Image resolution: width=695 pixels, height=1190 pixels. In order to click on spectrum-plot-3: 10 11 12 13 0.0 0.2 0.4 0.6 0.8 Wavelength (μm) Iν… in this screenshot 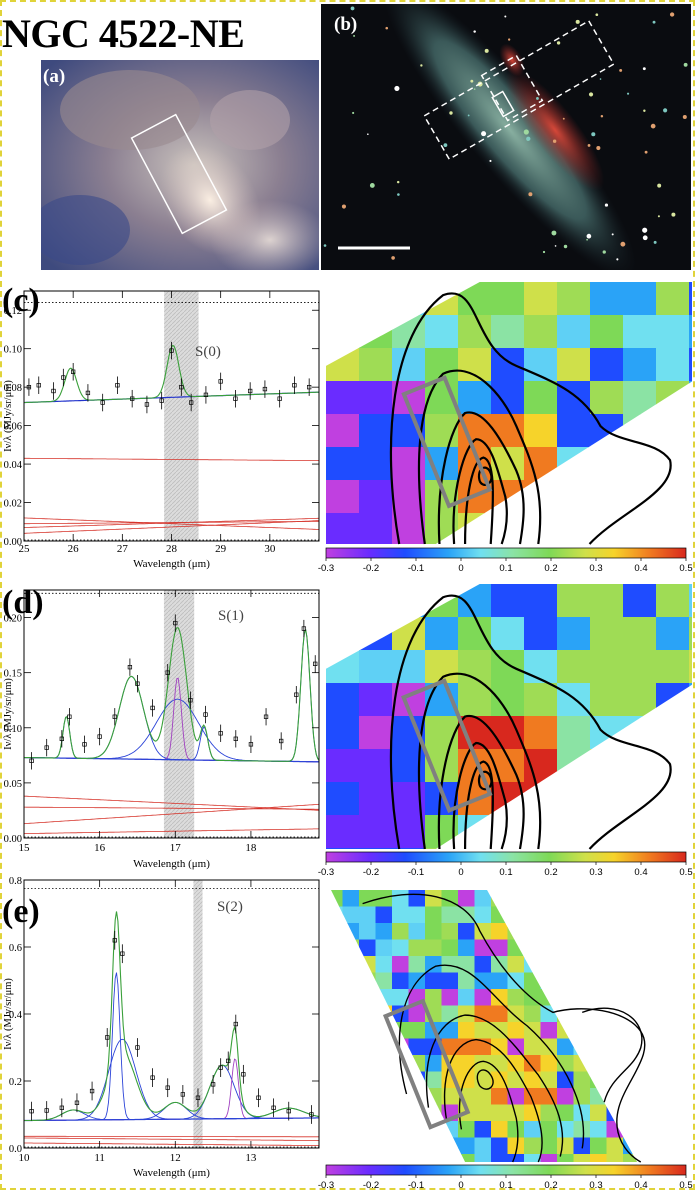, I will do `click(161, 1027)`.